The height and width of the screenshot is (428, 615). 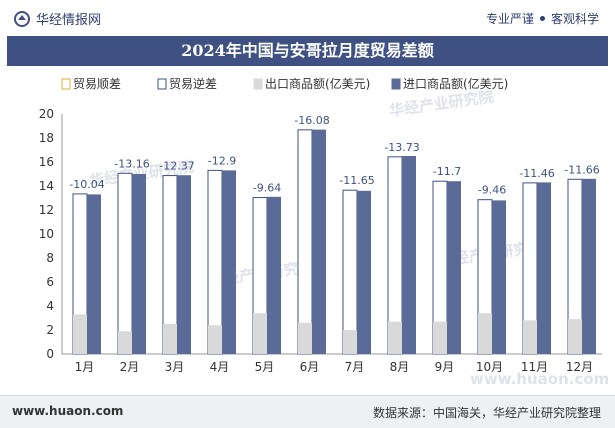 What do you see at coordinates (310, 367) in the screenshot?
I see `x-tick-label: 6月` at bounding box center [310, 367].